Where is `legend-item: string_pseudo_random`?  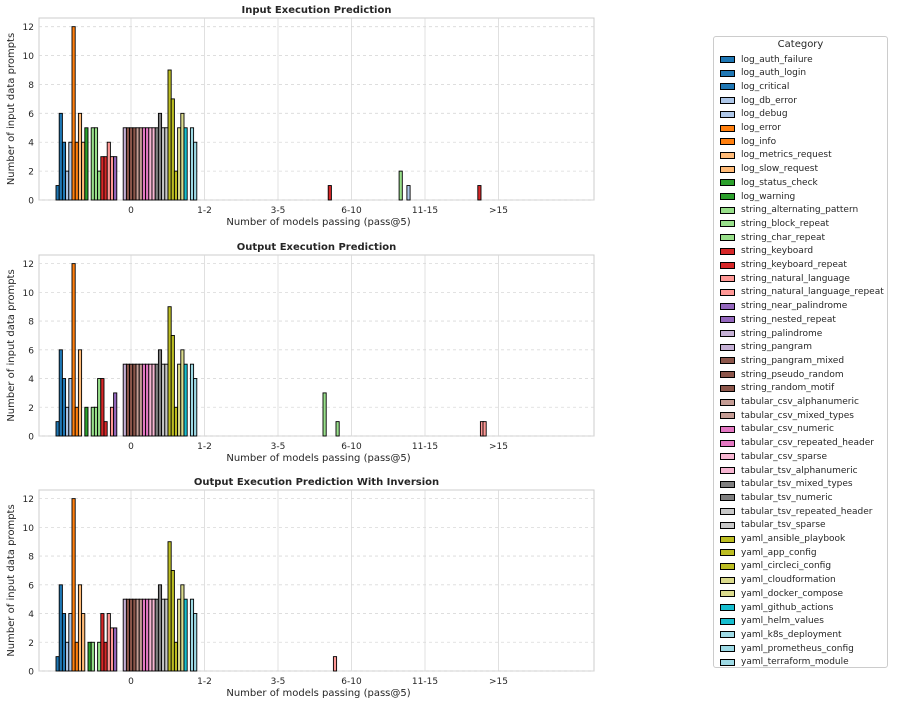
legend-item: string_pseudo_random is located at coordinates (782, 374).